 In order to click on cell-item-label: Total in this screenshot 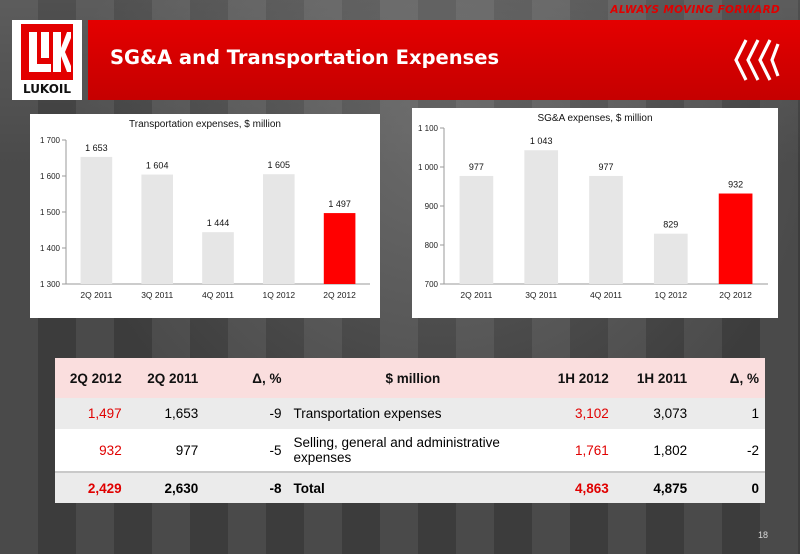, I will do `click(413, 487)`.